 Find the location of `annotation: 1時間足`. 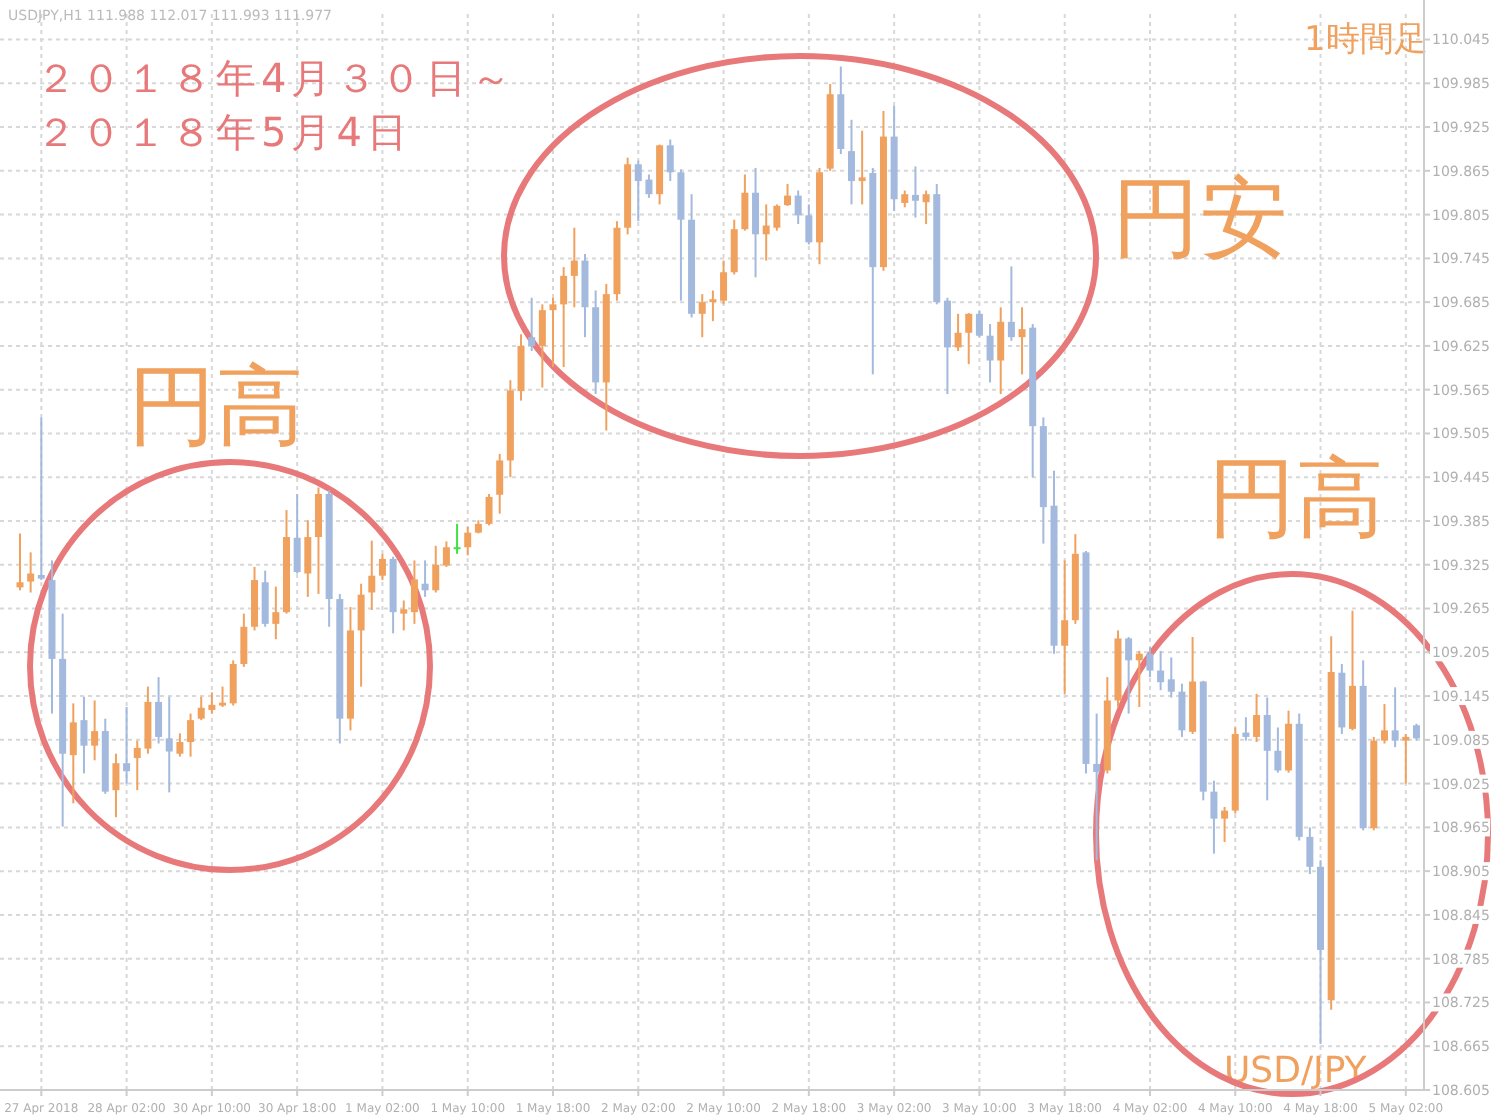

annotation: 1時間足 is located at coordinates (1366, 40).